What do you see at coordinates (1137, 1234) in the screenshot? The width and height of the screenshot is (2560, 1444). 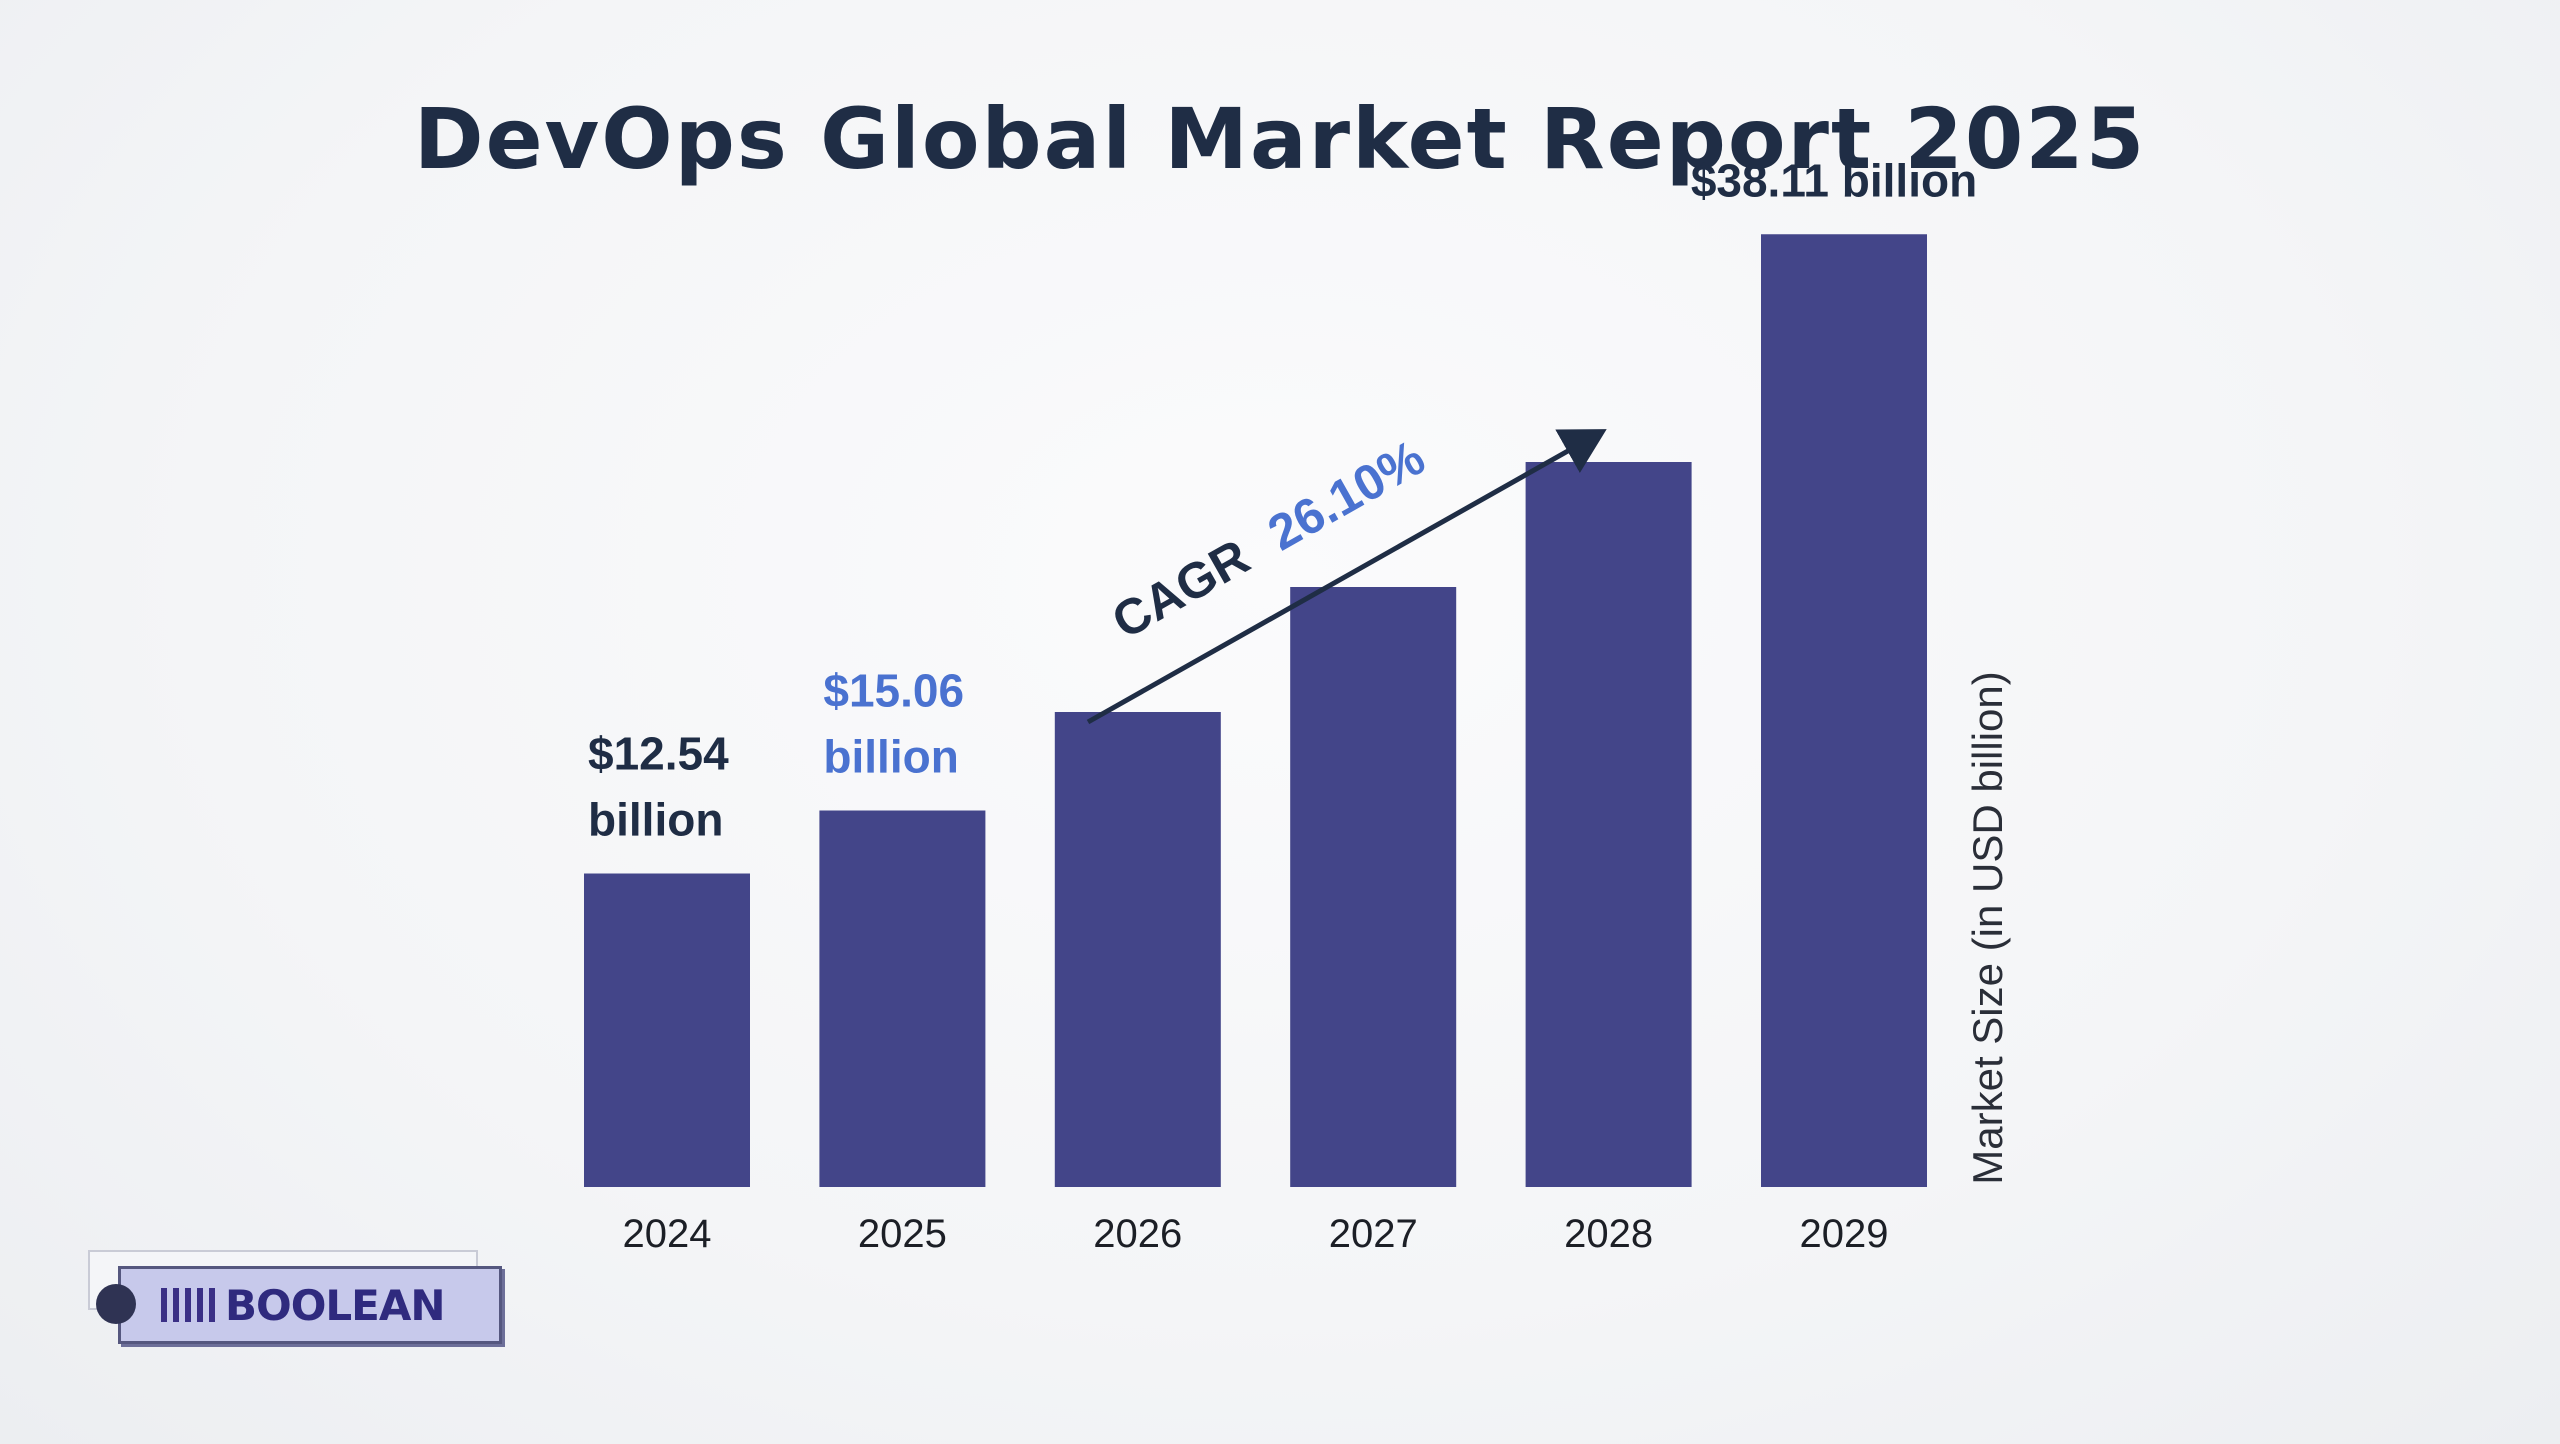 I see `x-tick-2026: 2026` at bounding box center [1137, 1234].